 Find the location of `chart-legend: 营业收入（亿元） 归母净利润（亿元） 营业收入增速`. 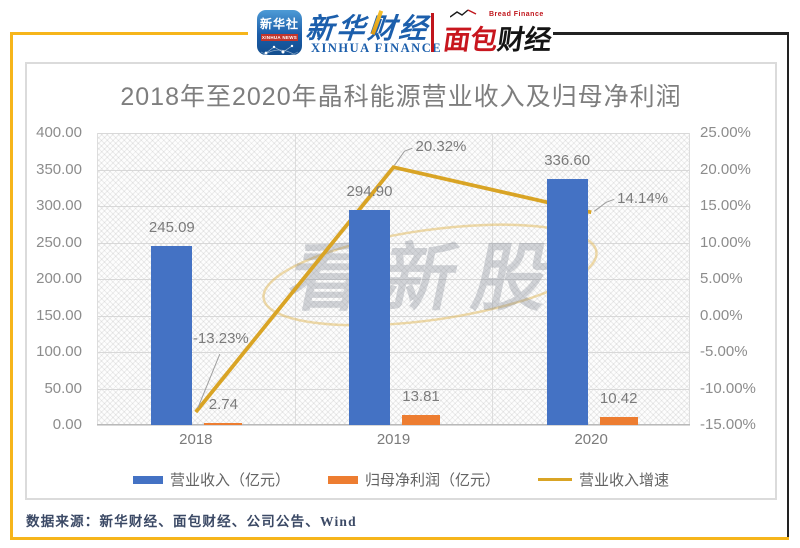

chart-legend: 营业收入（亿元） 归母净利润（亿元） 营业收入增速 is located at coordinates (401, 479).